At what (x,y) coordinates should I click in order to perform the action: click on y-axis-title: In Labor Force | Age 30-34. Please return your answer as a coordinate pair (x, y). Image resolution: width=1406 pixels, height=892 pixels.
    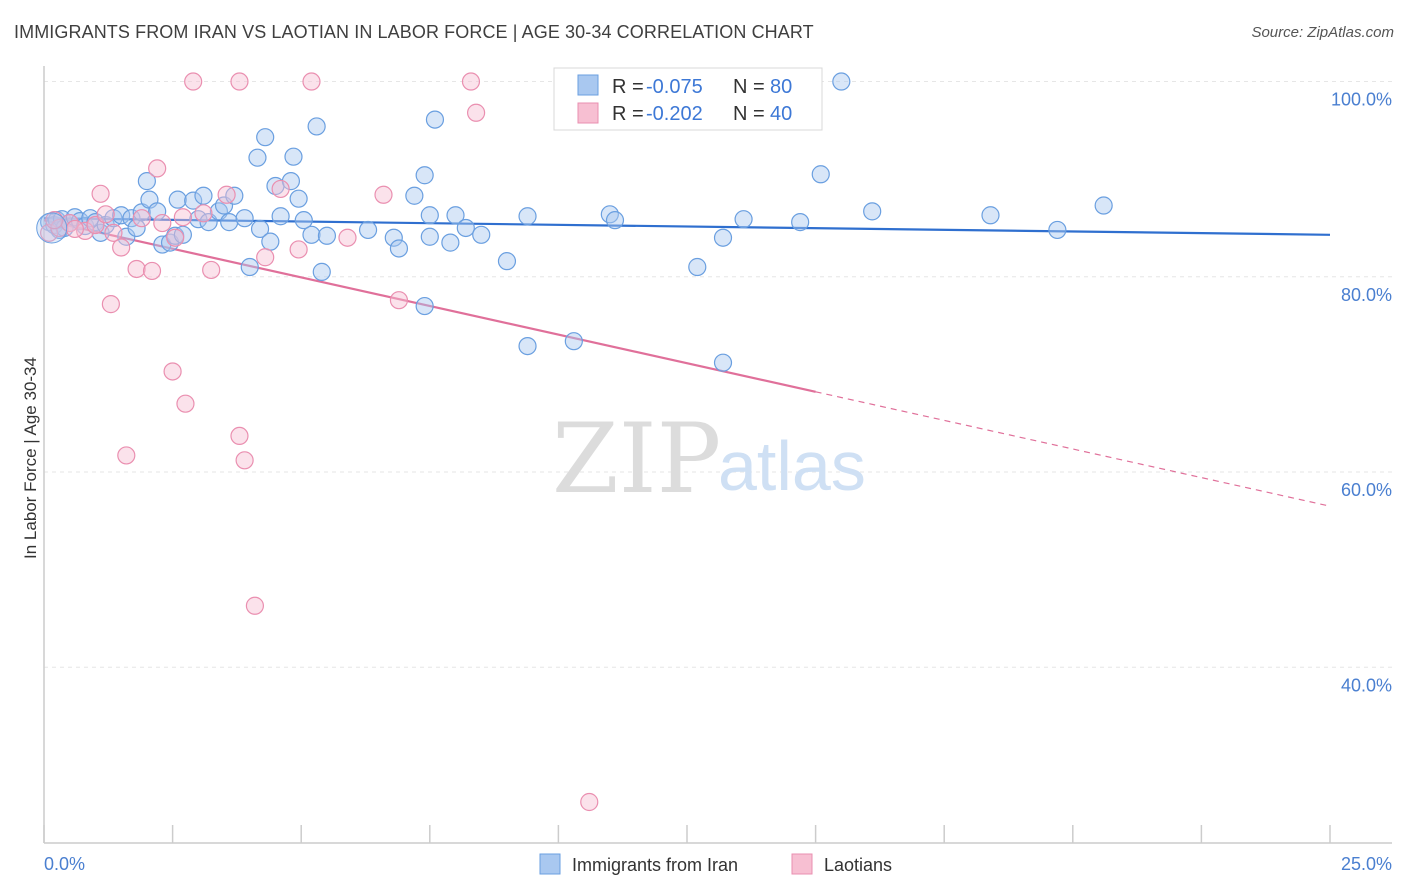
    Looking at the image, I should click on (30, 458).